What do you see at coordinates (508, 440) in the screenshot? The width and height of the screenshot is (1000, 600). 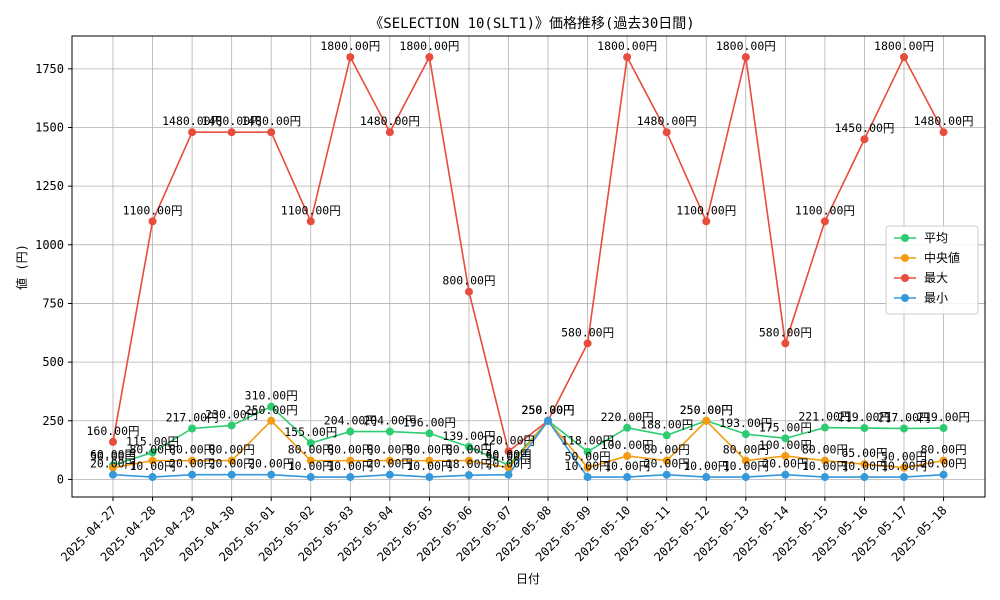 I see `data-label: 120.00円` at bounding box center [508, 440].